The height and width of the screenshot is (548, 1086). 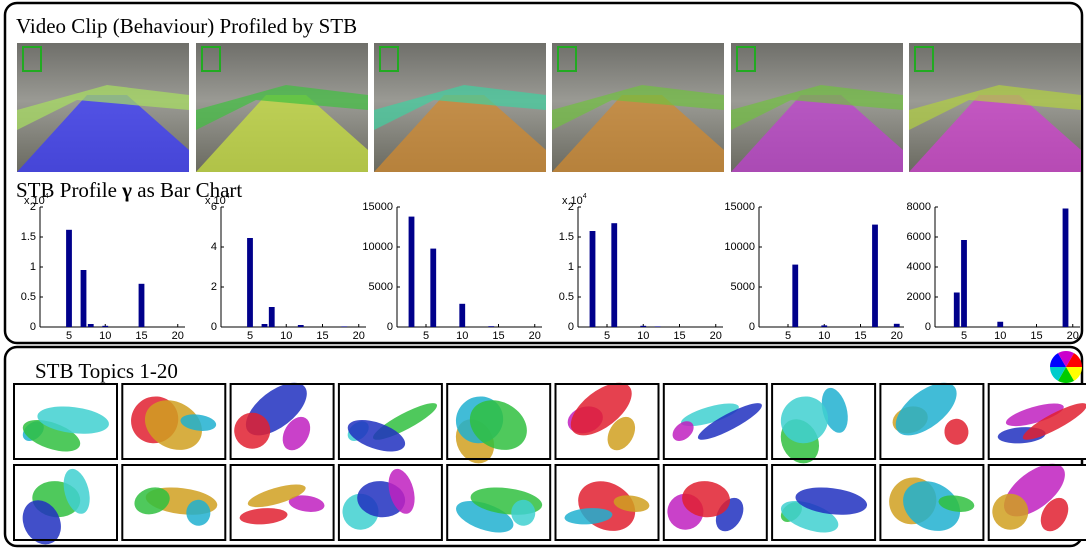 I want to click on heading-text: STB Profile, so click(x=69, y=190).